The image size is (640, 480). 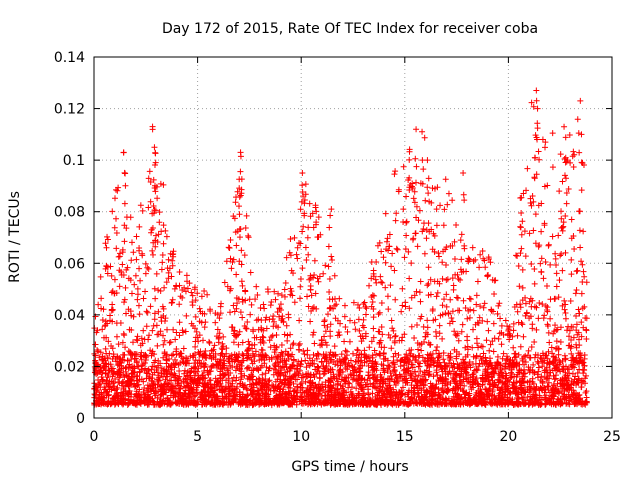 I want to click on data-point-2002, so click(x=136, y=259).